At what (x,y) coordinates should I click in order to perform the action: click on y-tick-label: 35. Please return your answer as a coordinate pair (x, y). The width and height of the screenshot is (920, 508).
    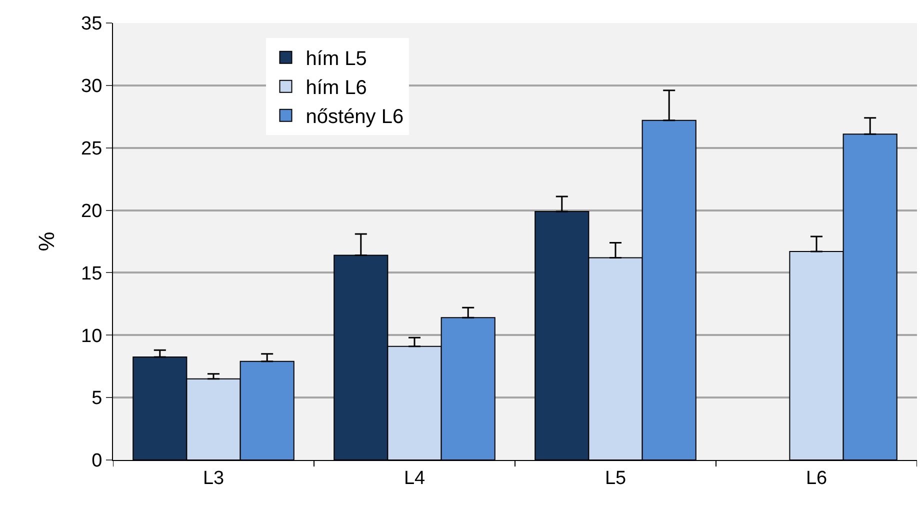
    Looking at the image, I should click on (91, 24).